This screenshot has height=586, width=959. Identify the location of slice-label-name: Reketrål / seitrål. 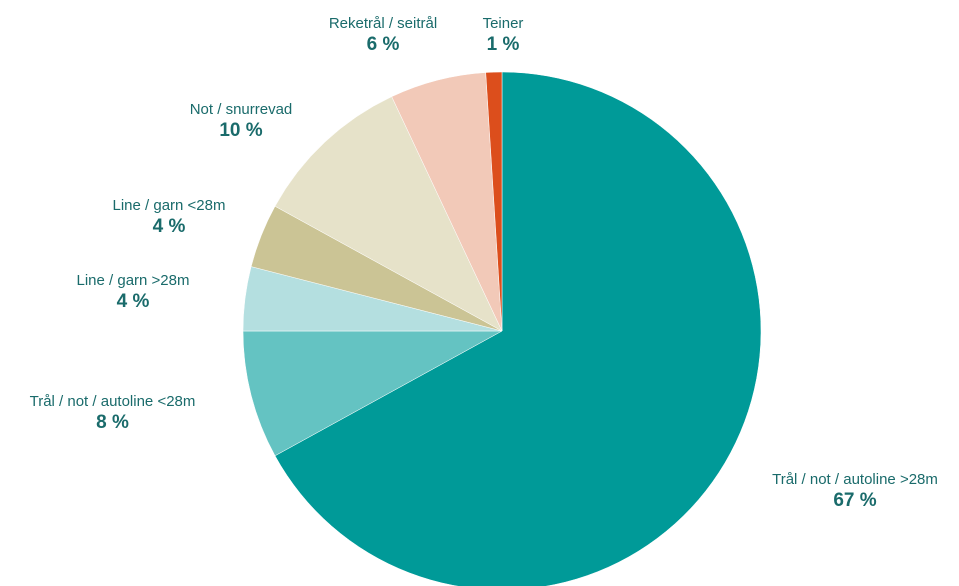
(383, 23).